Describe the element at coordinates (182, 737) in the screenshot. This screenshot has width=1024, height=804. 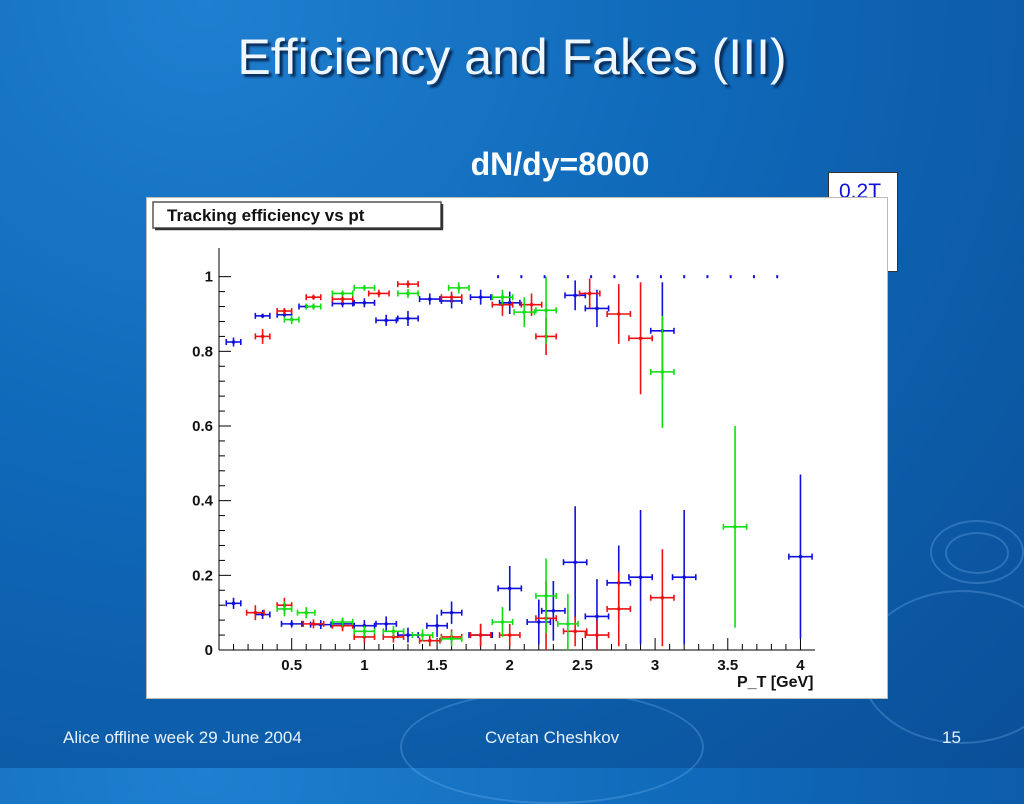
I see `footer-event: Alice offline week 29 June 2004` at that location.